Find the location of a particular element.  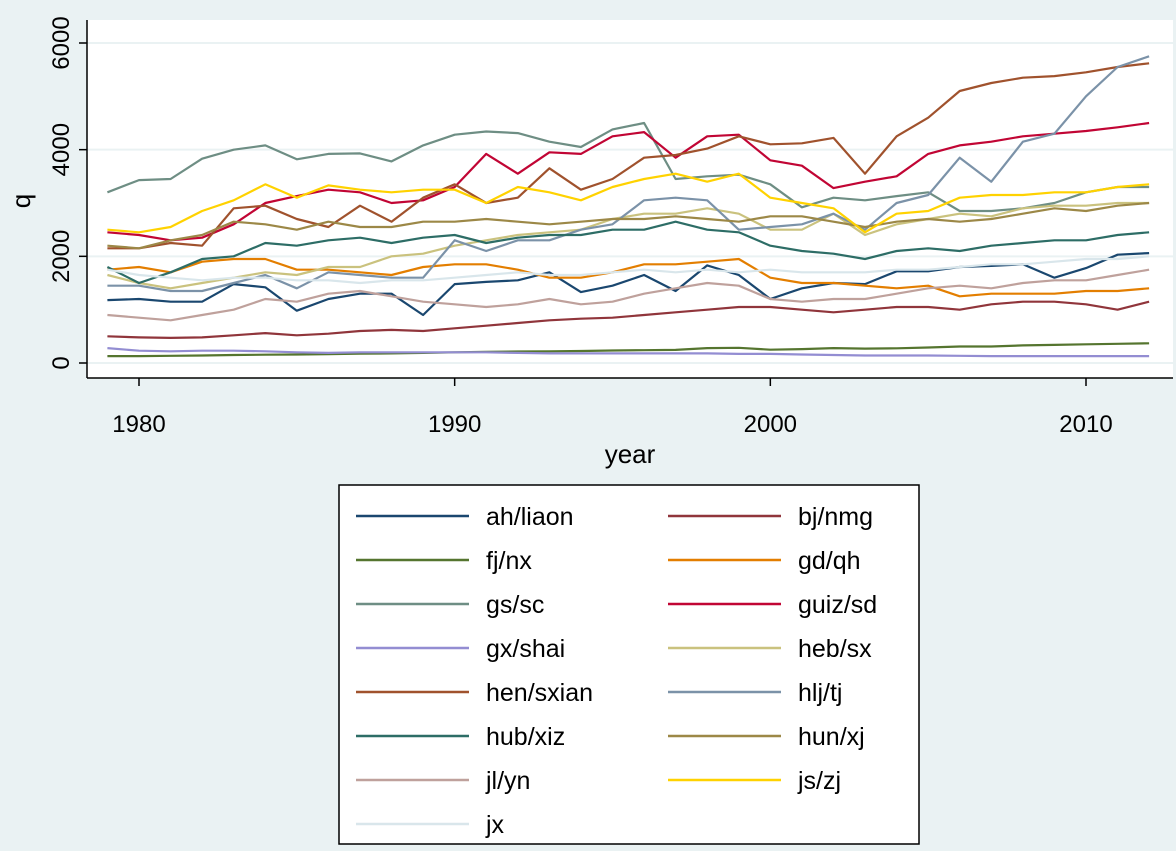

legend-label: hen/sxian is located at coordinates (539, 693).